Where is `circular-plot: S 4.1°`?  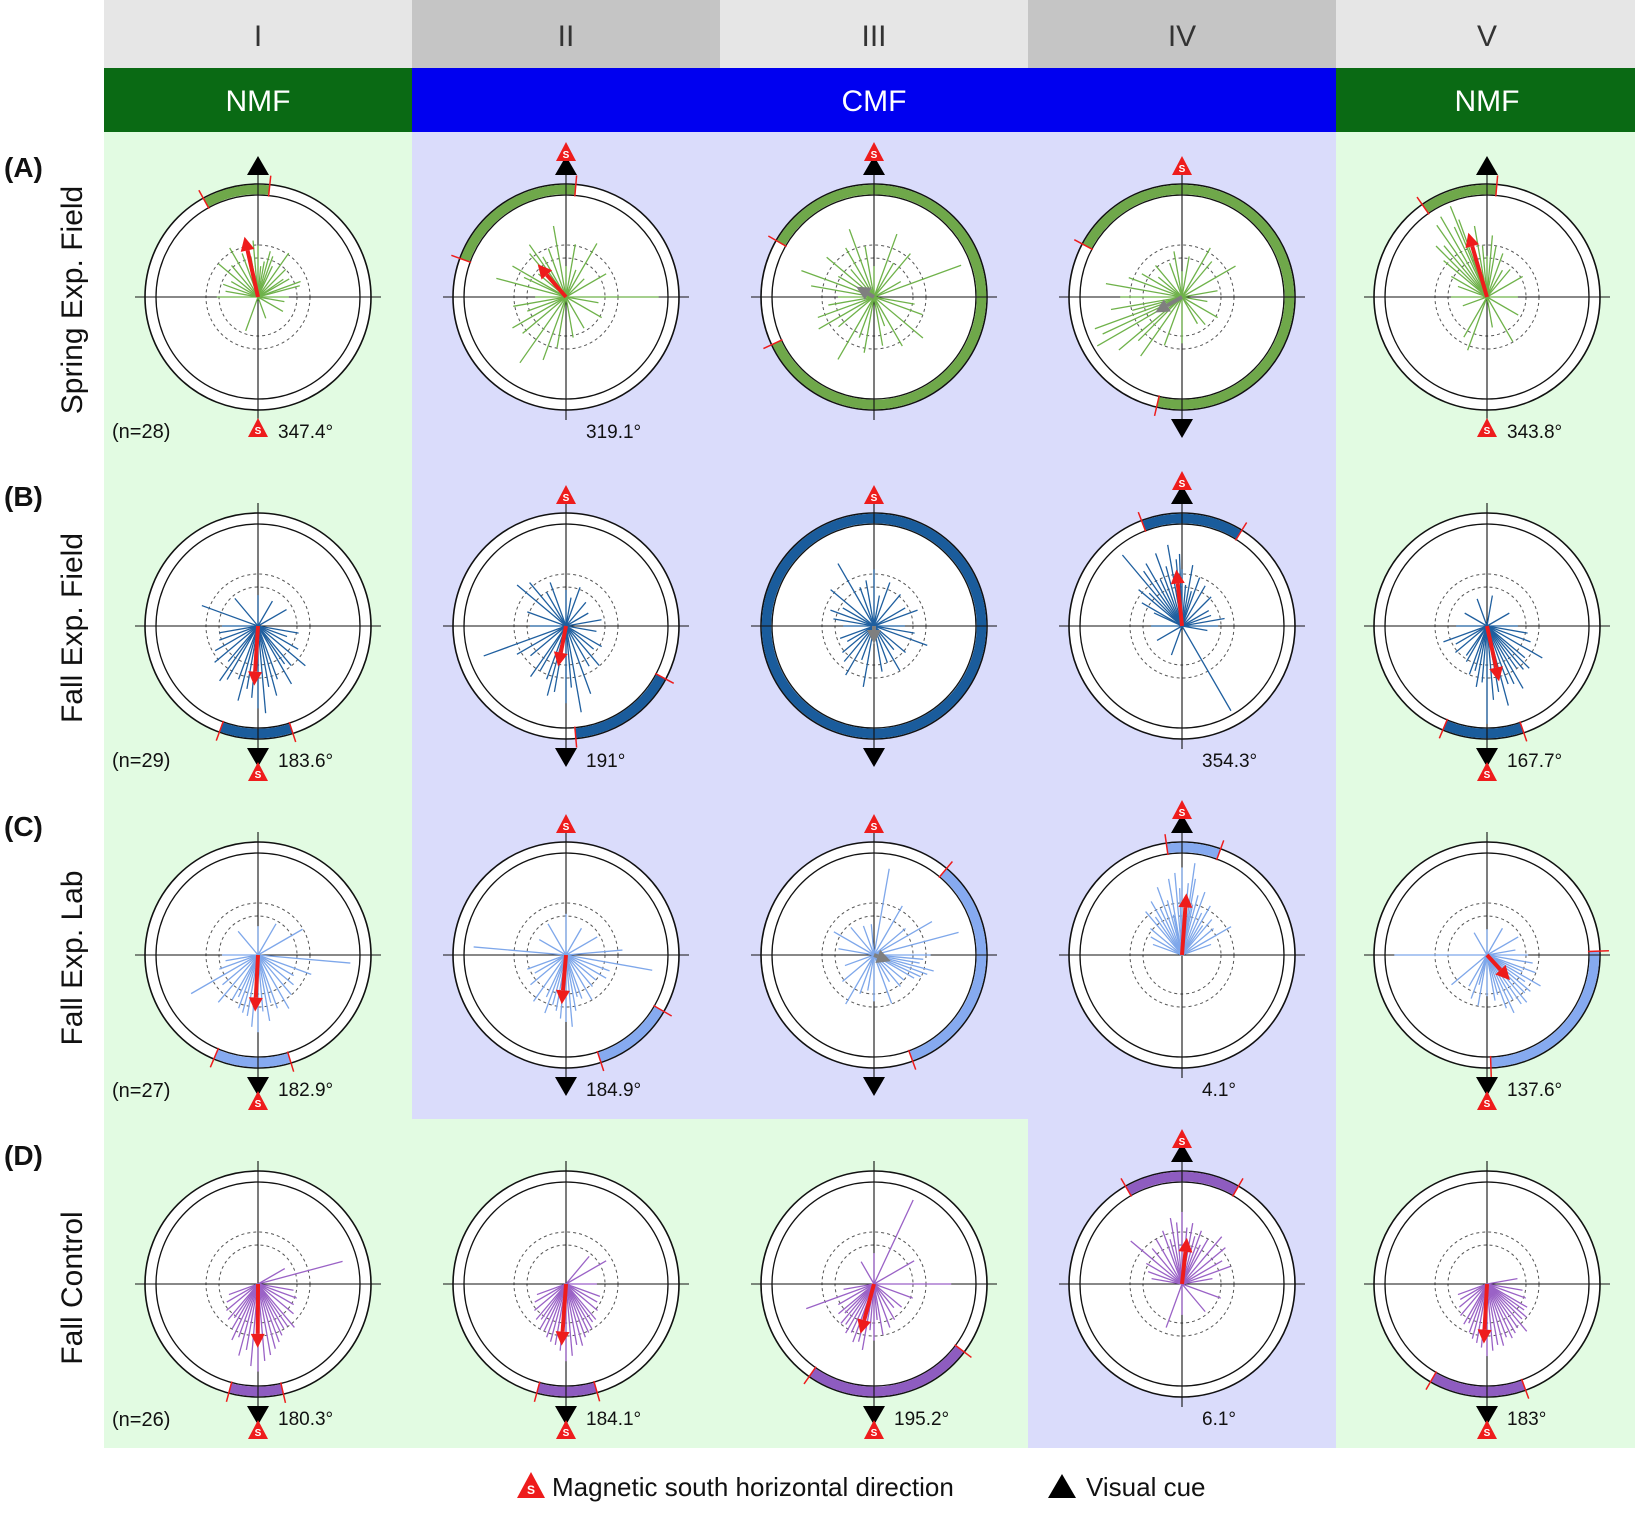
circular-plot: S 4.1° is located at coordinates (1182, 950).